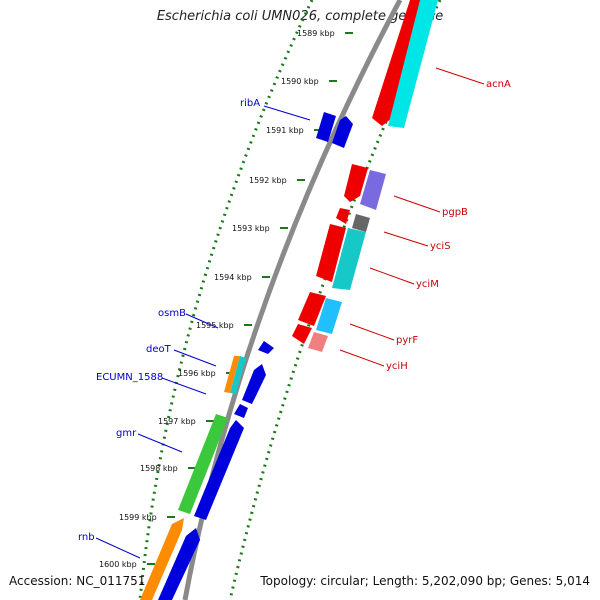 This screenshot has height=600, width=600. I want to click on scale-tick-label: 1591 kbp, so click(285, 130).